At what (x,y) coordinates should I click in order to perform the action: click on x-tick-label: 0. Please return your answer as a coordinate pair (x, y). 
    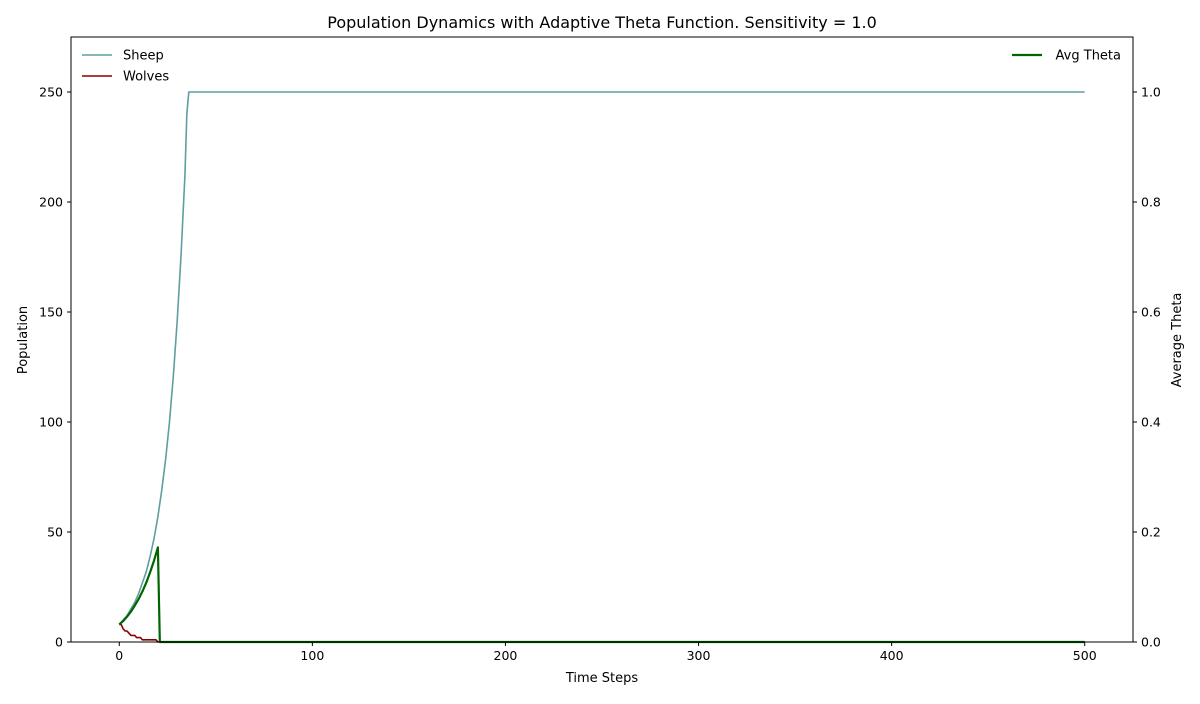
    Looking at the image, I should click on (119, 655).